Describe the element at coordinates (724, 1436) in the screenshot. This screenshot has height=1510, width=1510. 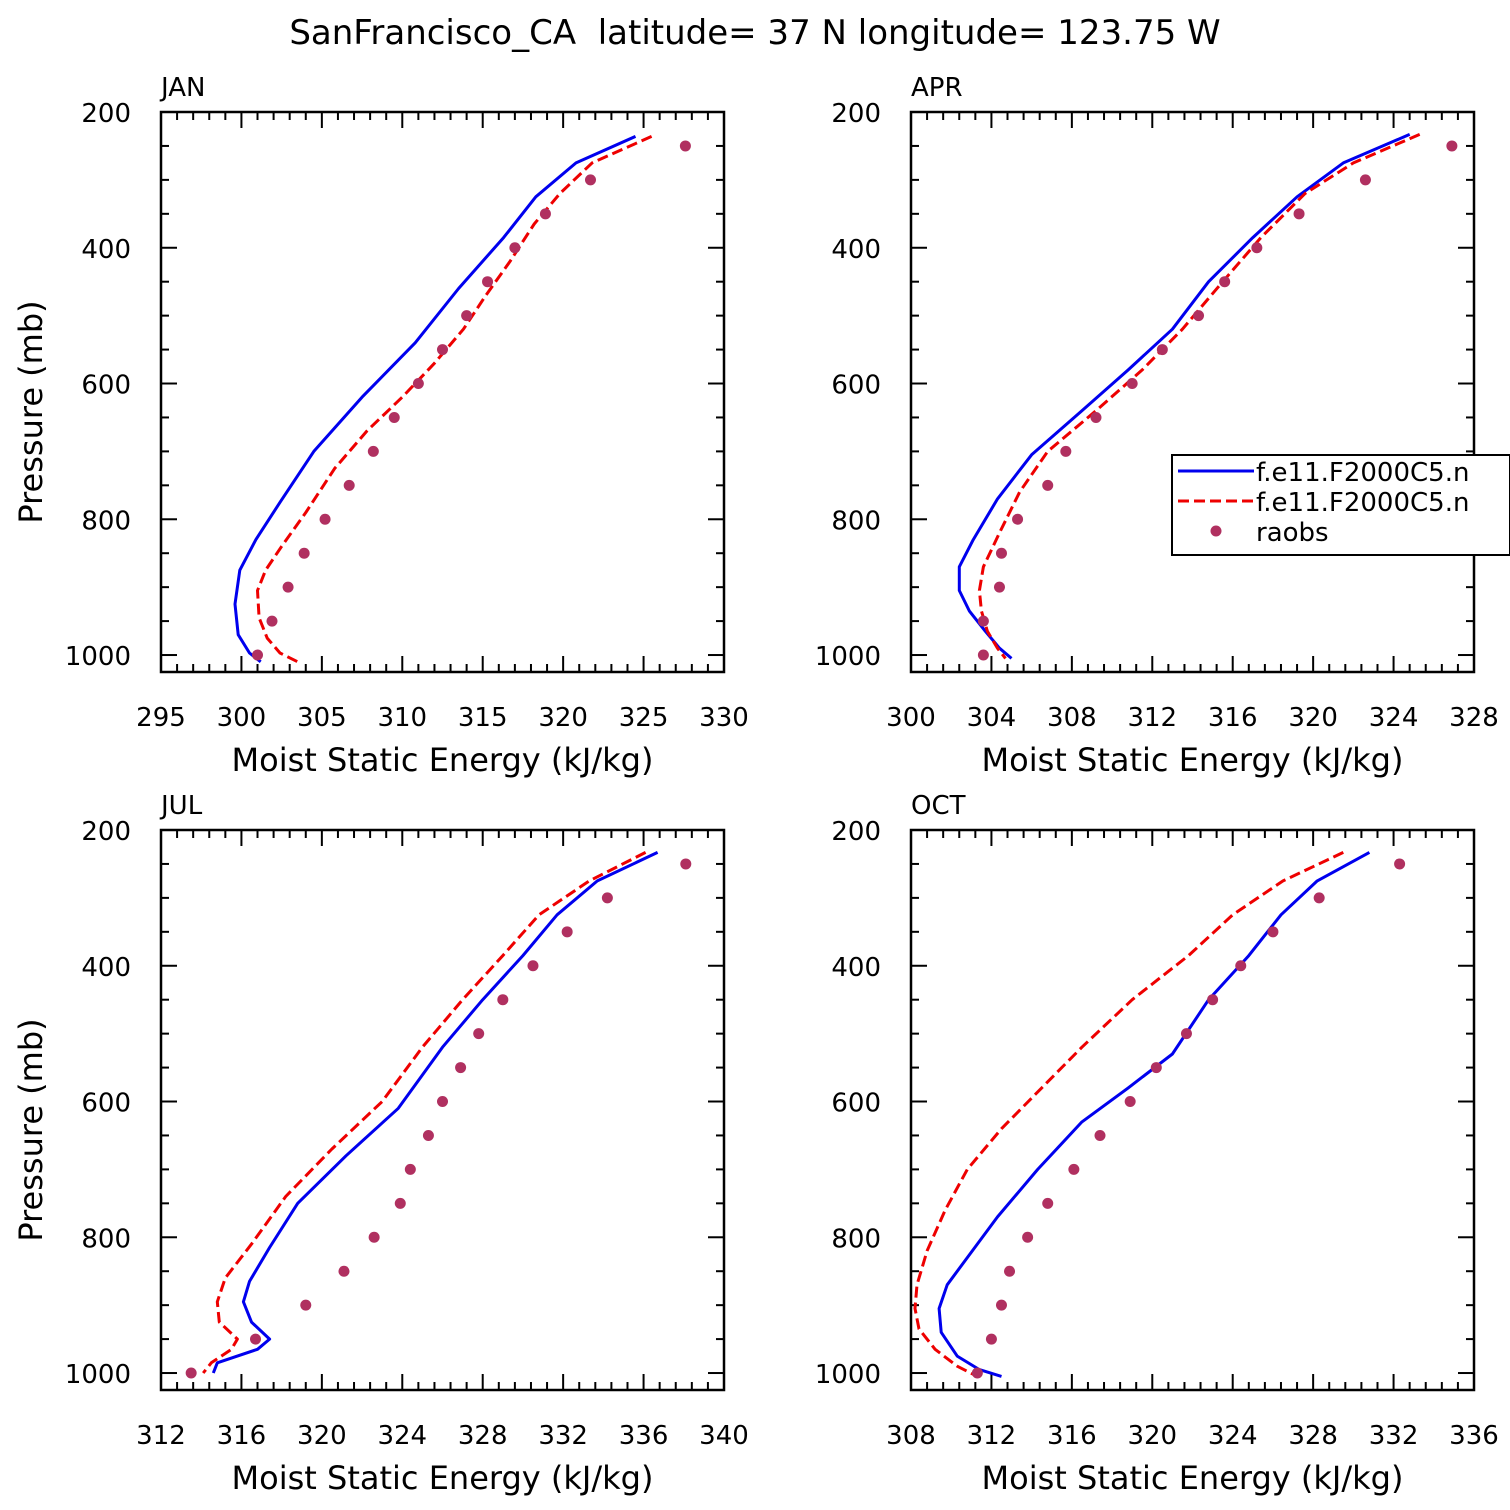
I see `x-tick-label: 340` at that location.